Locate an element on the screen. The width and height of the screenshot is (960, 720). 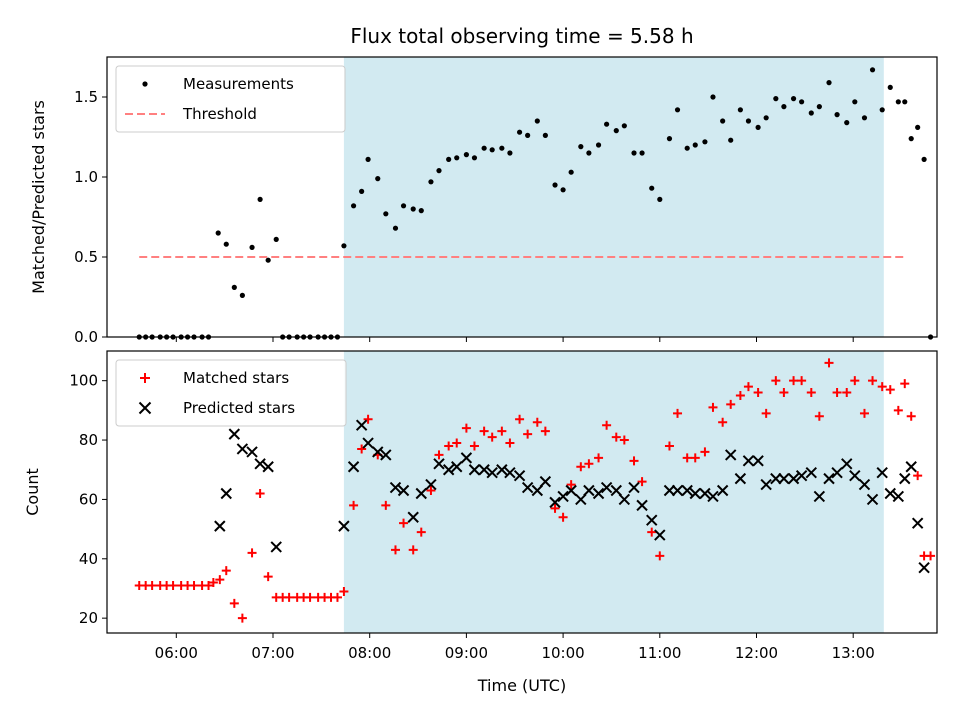
x-axis-label: Time (UTC) is located at coordinates (521, 685).